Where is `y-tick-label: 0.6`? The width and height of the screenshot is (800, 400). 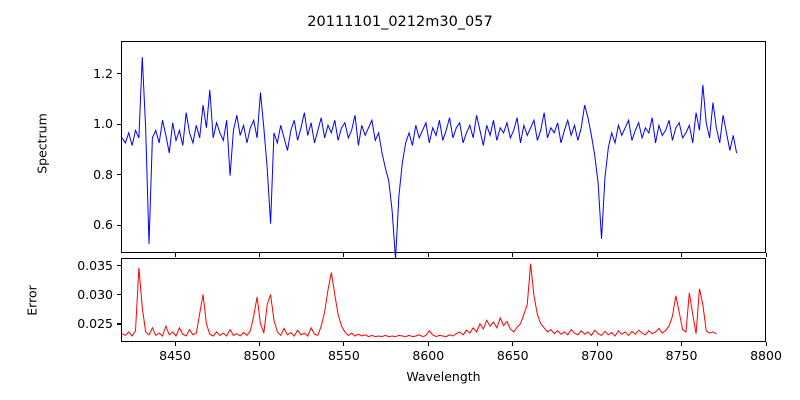
y-tick-label: 0.6 is located at coordinates (103, 225).